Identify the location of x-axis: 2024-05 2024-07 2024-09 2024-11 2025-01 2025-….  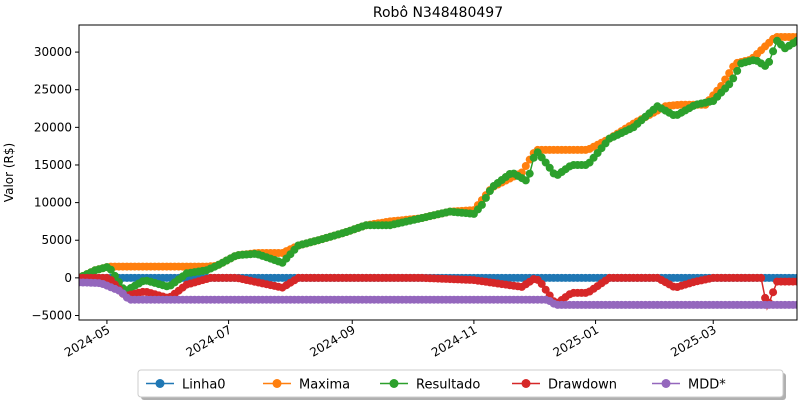
(390, 340).